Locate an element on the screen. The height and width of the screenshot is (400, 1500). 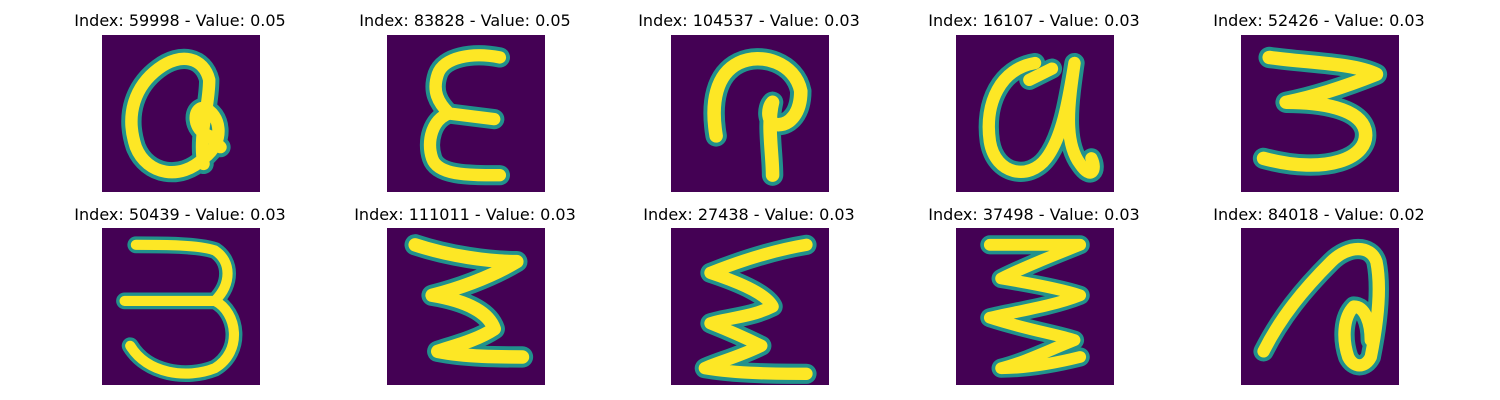
panel-title: Index: 59998 - Value: 0.05 is located at coordinates (180, 20).